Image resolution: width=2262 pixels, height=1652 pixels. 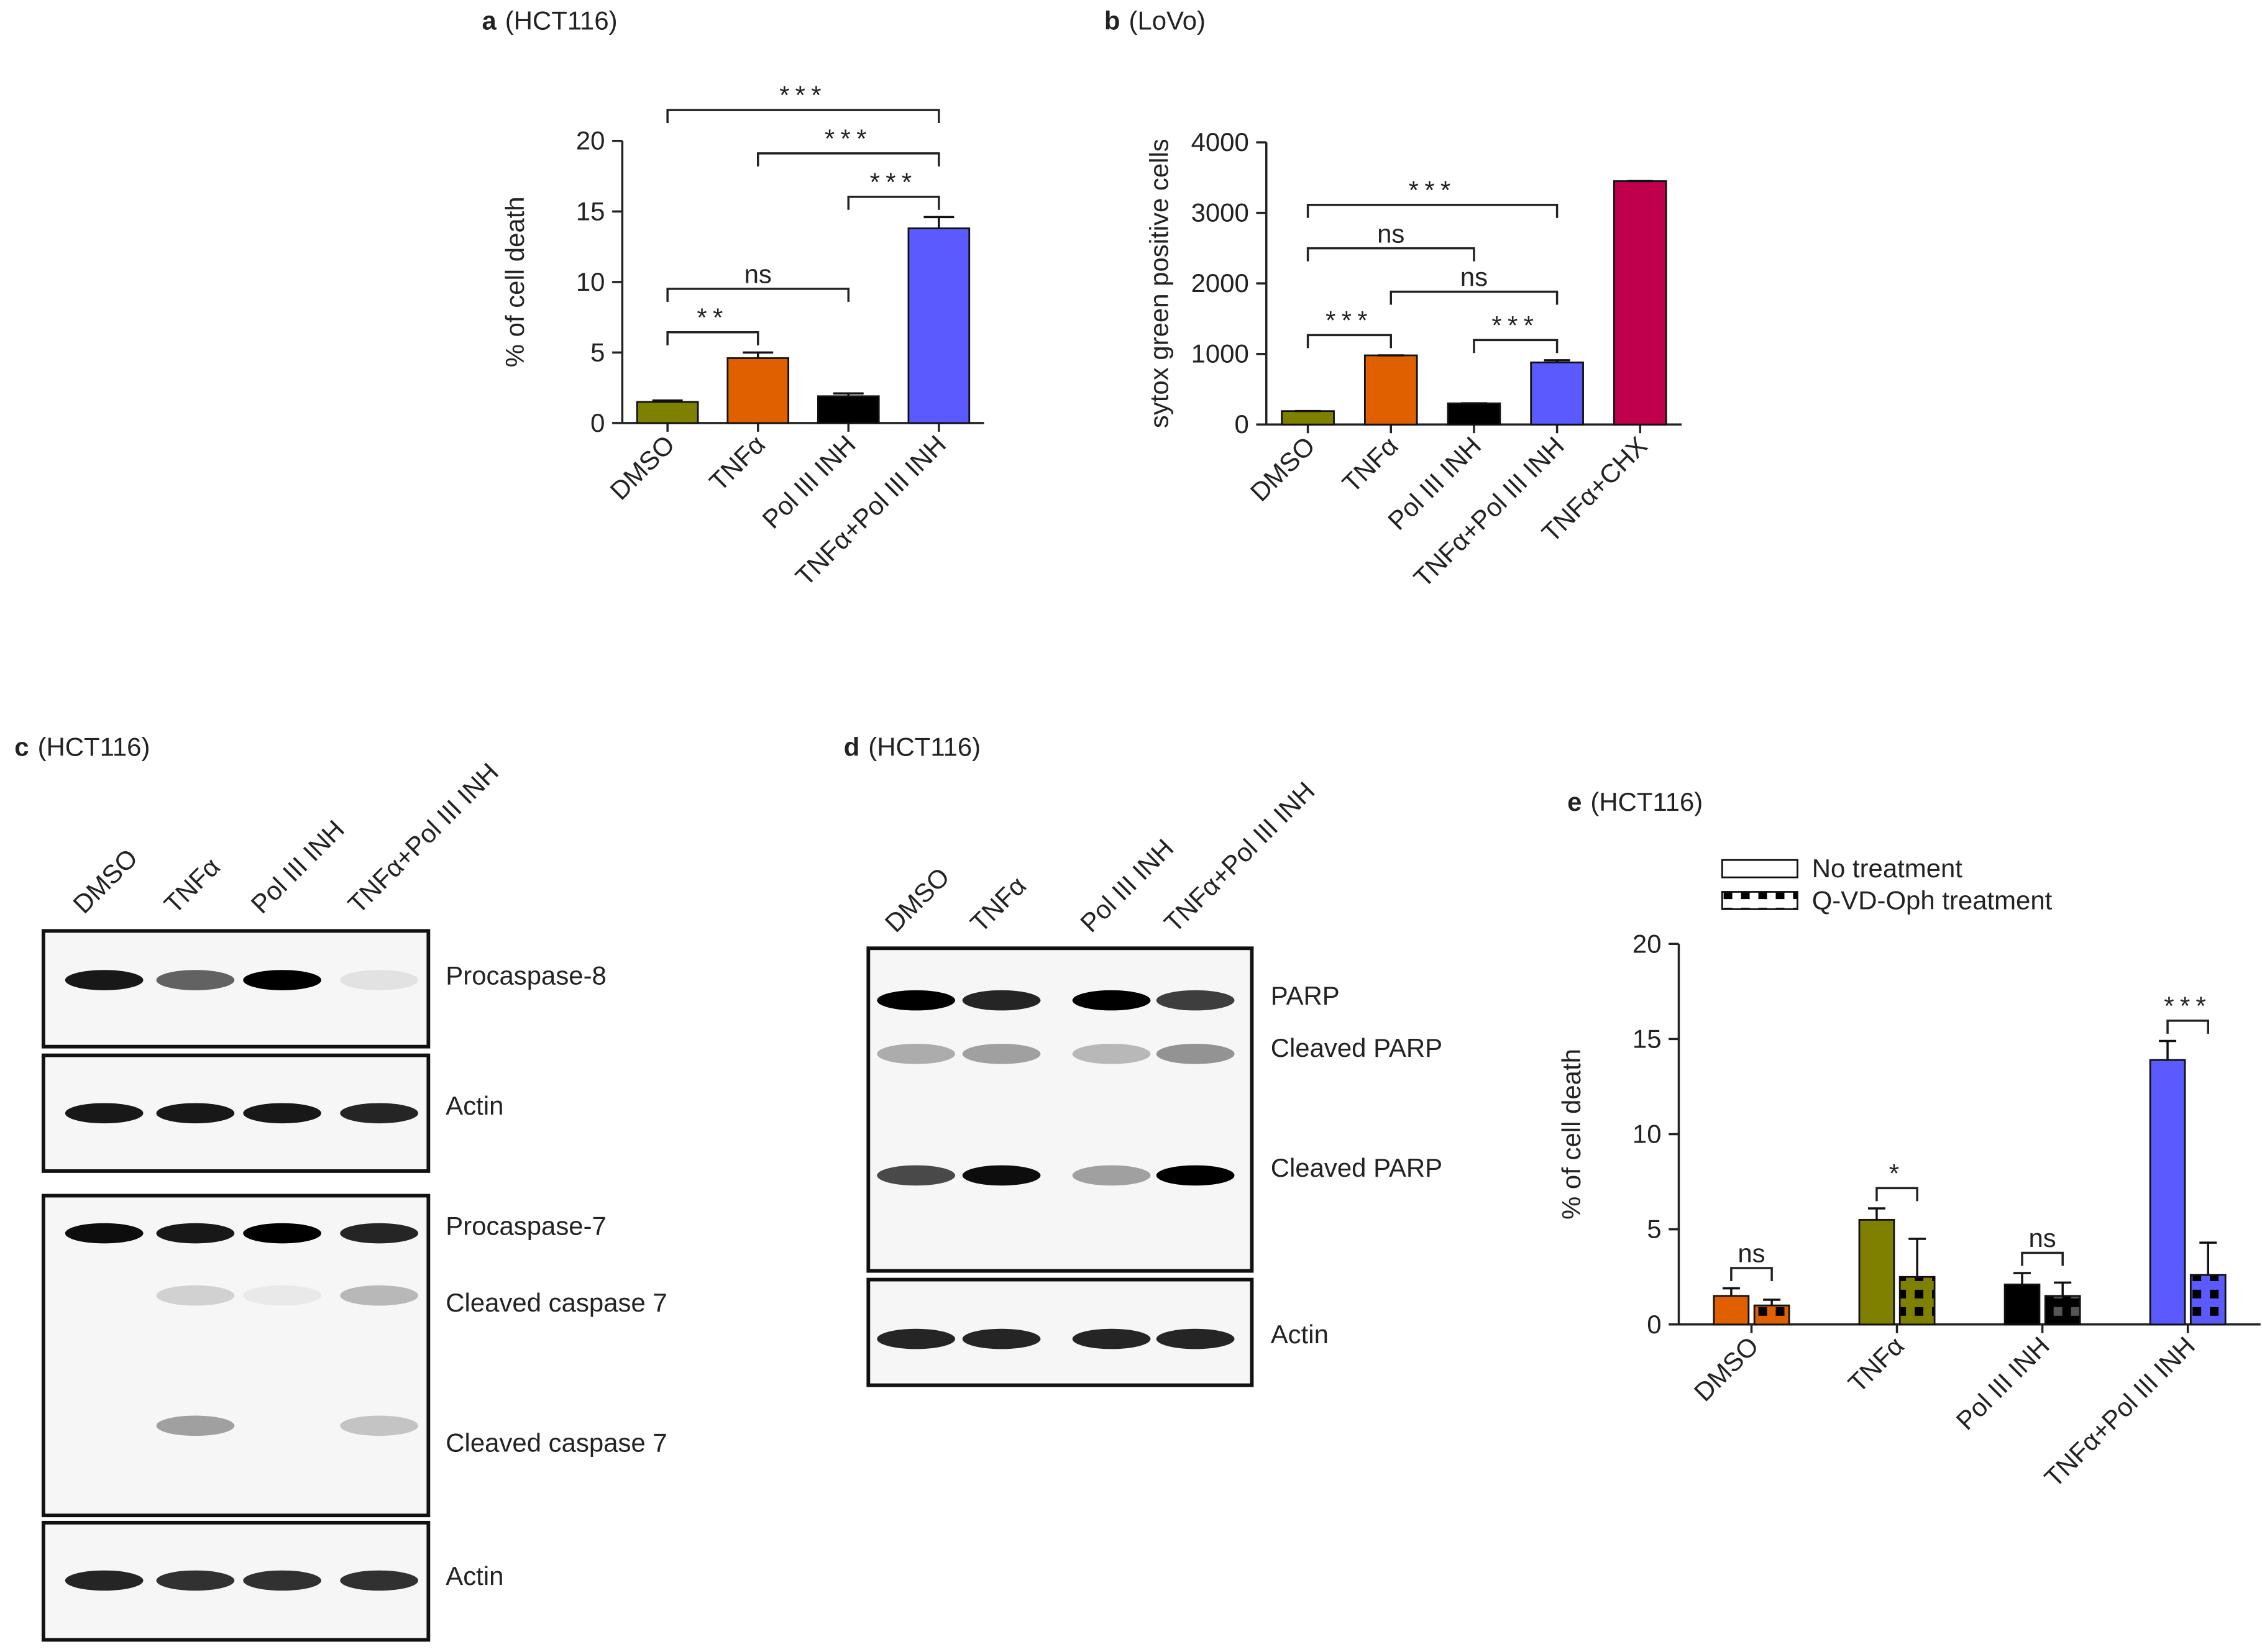 I want to click on panel-subtitle: (LoVo), so click(x=1167, y=20).